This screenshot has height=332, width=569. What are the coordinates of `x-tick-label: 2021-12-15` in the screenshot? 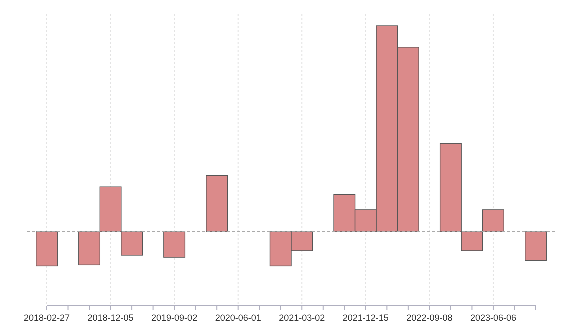 It's located at (365, 318).